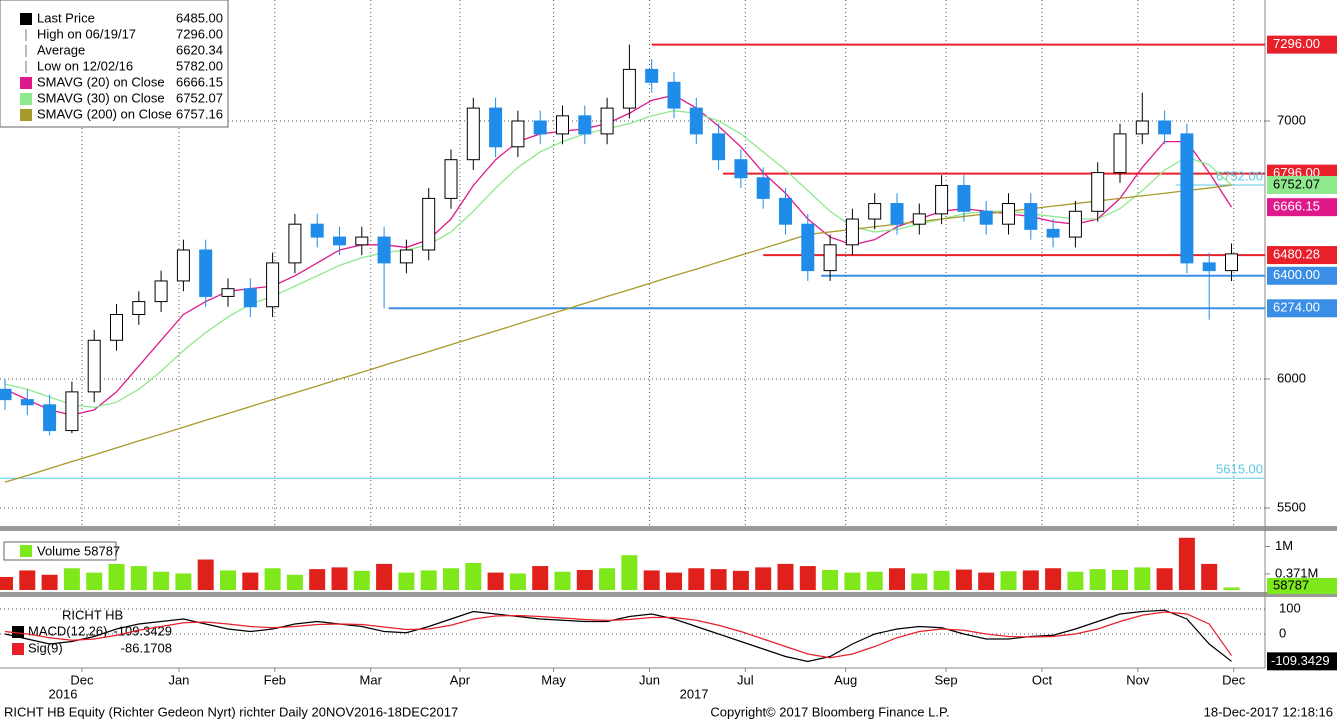  What do you see at coordinates (61, 49) in the screenshot?
I see `legend-label: Average` at bounding box center [61, 49].